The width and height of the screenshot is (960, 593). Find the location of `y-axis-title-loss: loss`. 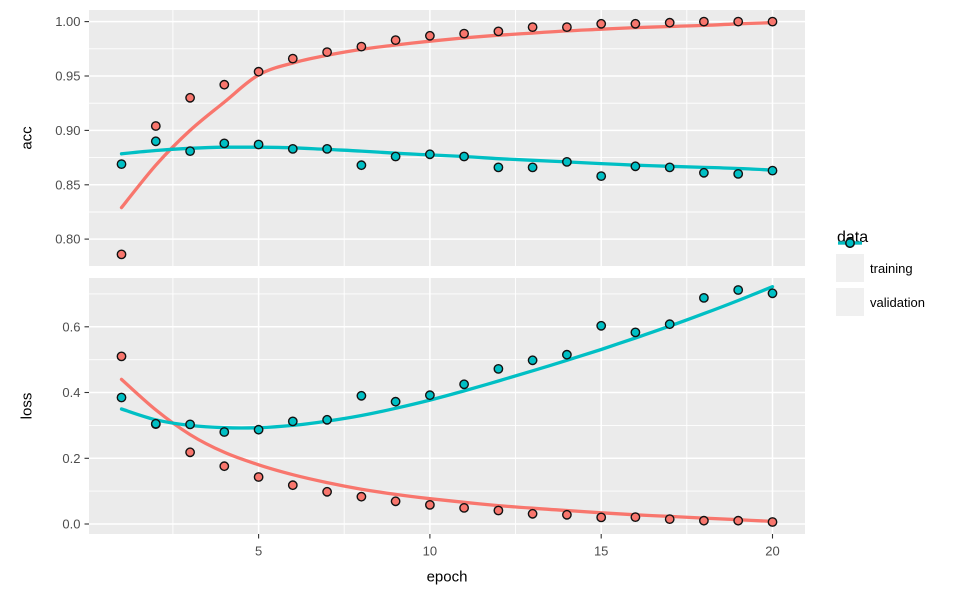

y-axis-title-loss: loss is located at coordinates (27, 406).